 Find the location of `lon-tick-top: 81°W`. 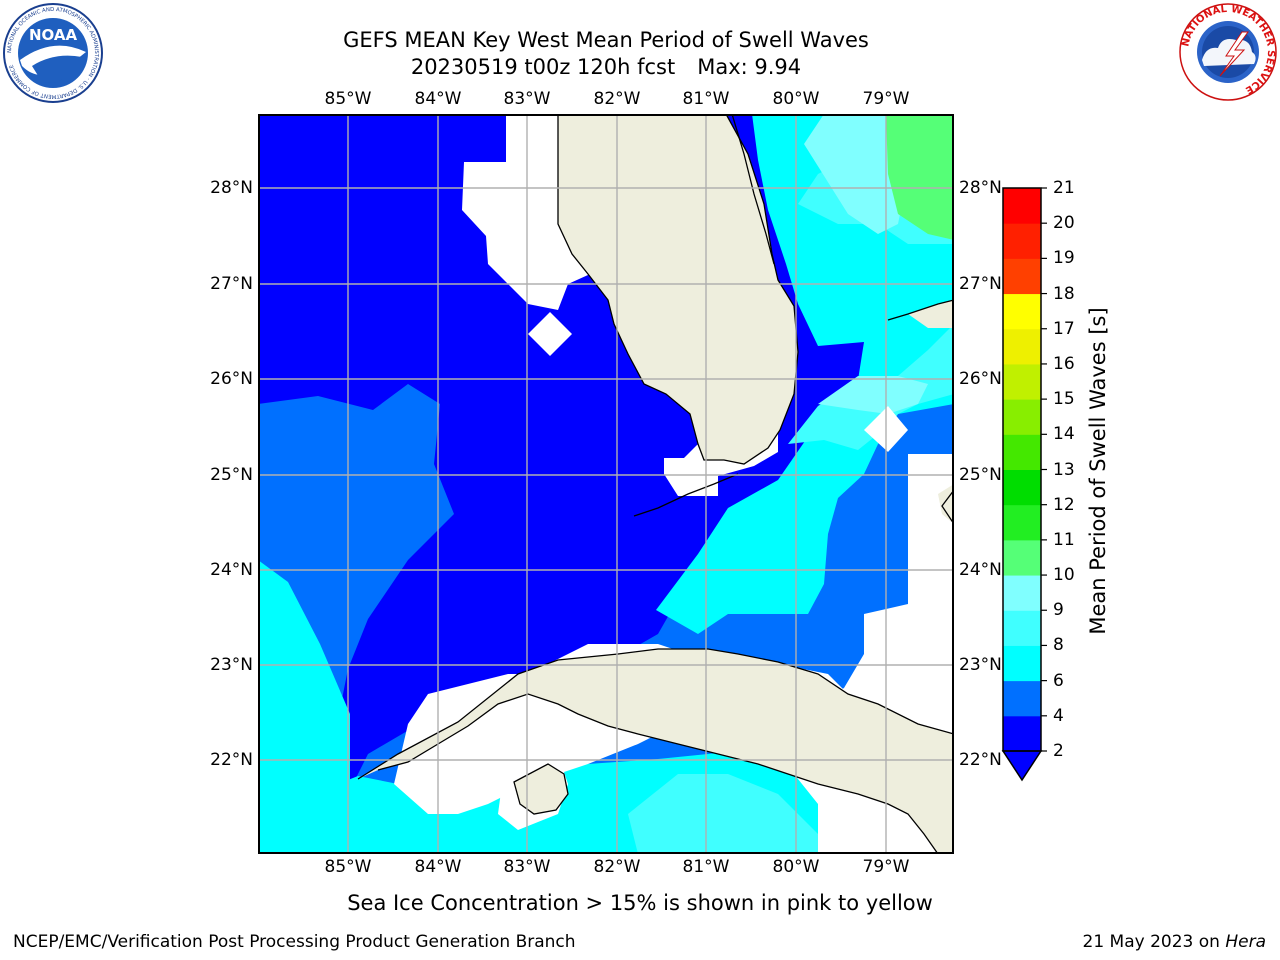

lon-tick-top: 81°W is located at coordinates (706, 99).